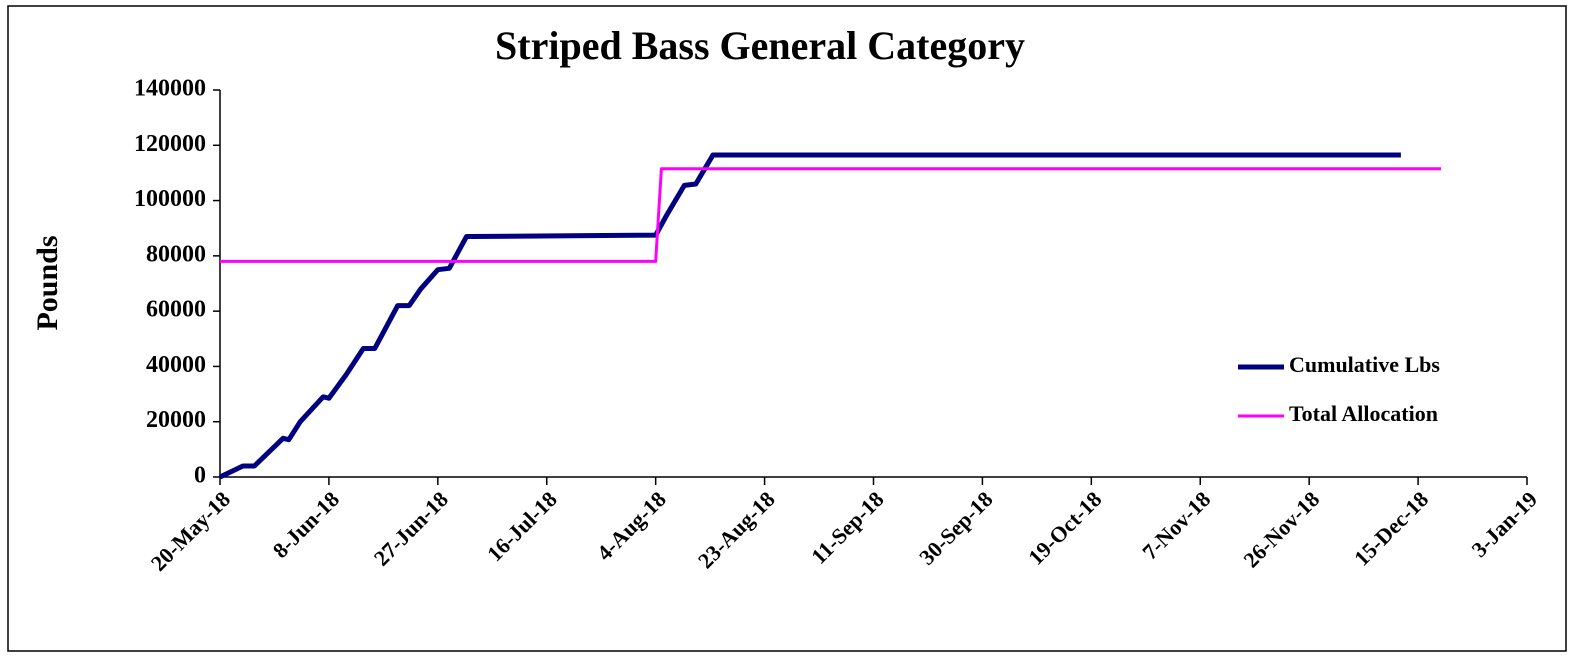  I want to click on y-tick-label: 100000, so click(170, 199).